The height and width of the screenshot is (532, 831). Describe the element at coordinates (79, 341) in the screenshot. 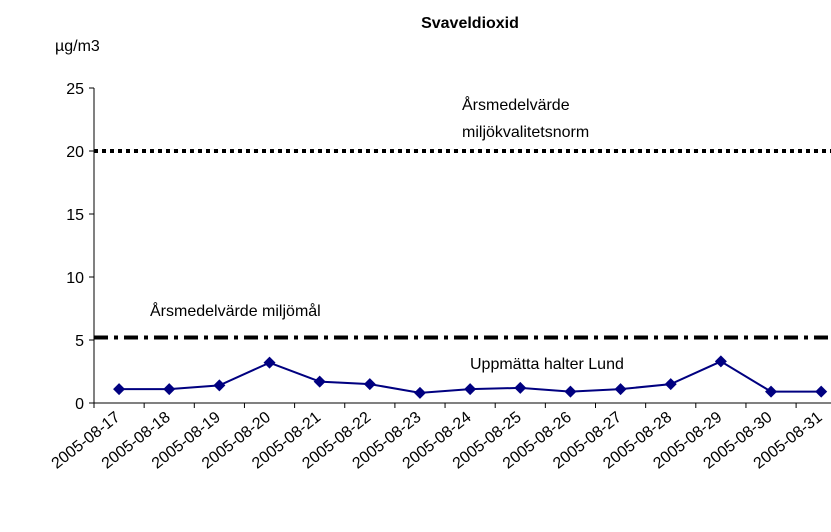

I see `y-tick-label: 5` at that location.